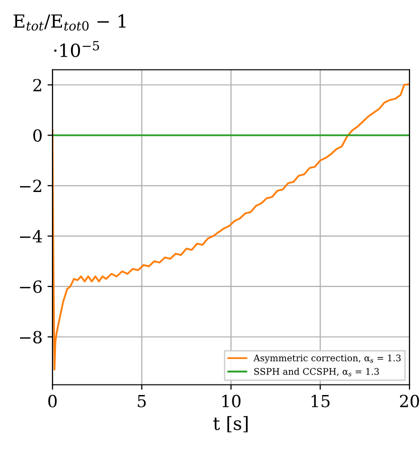  Describe the element at coordinates (52, 401) in the screenshot. I see `x-tick-label: 0` at that location.